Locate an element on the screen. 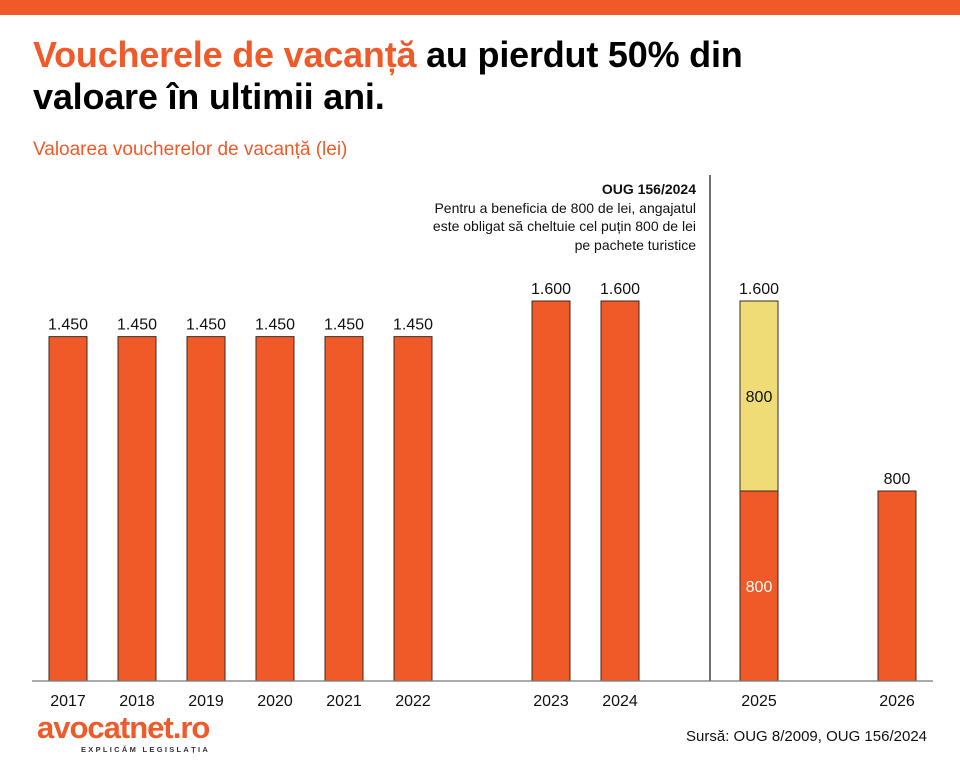 The height and width of the screenshot is (768, 960). segment-label-conditional: 800 is located at coordinates (759, 397).